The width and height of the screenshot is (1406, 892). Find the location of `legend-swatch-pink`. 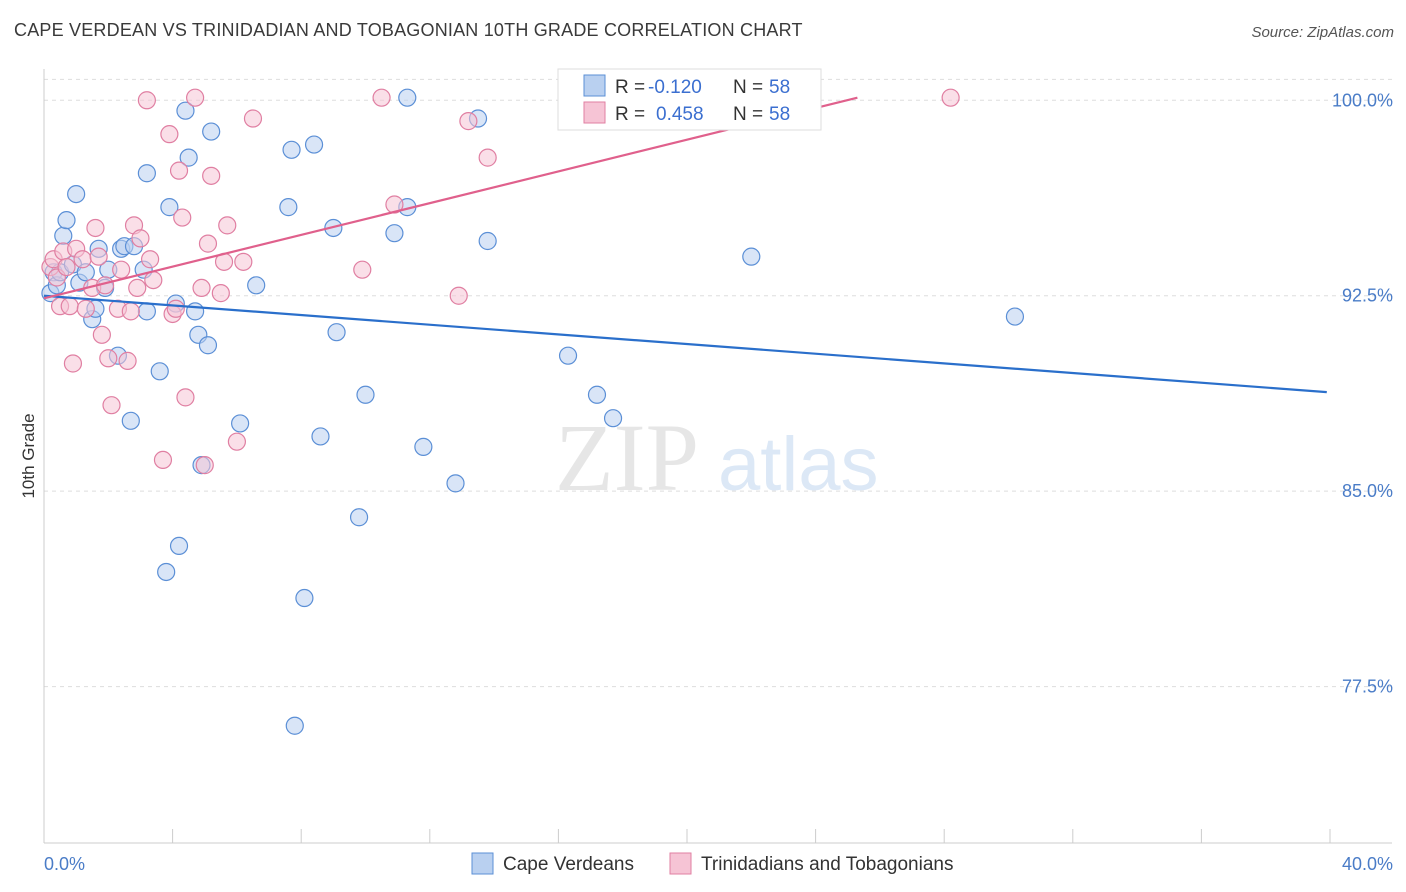

legend-swatch-pink is located at coordinates (594, 112).